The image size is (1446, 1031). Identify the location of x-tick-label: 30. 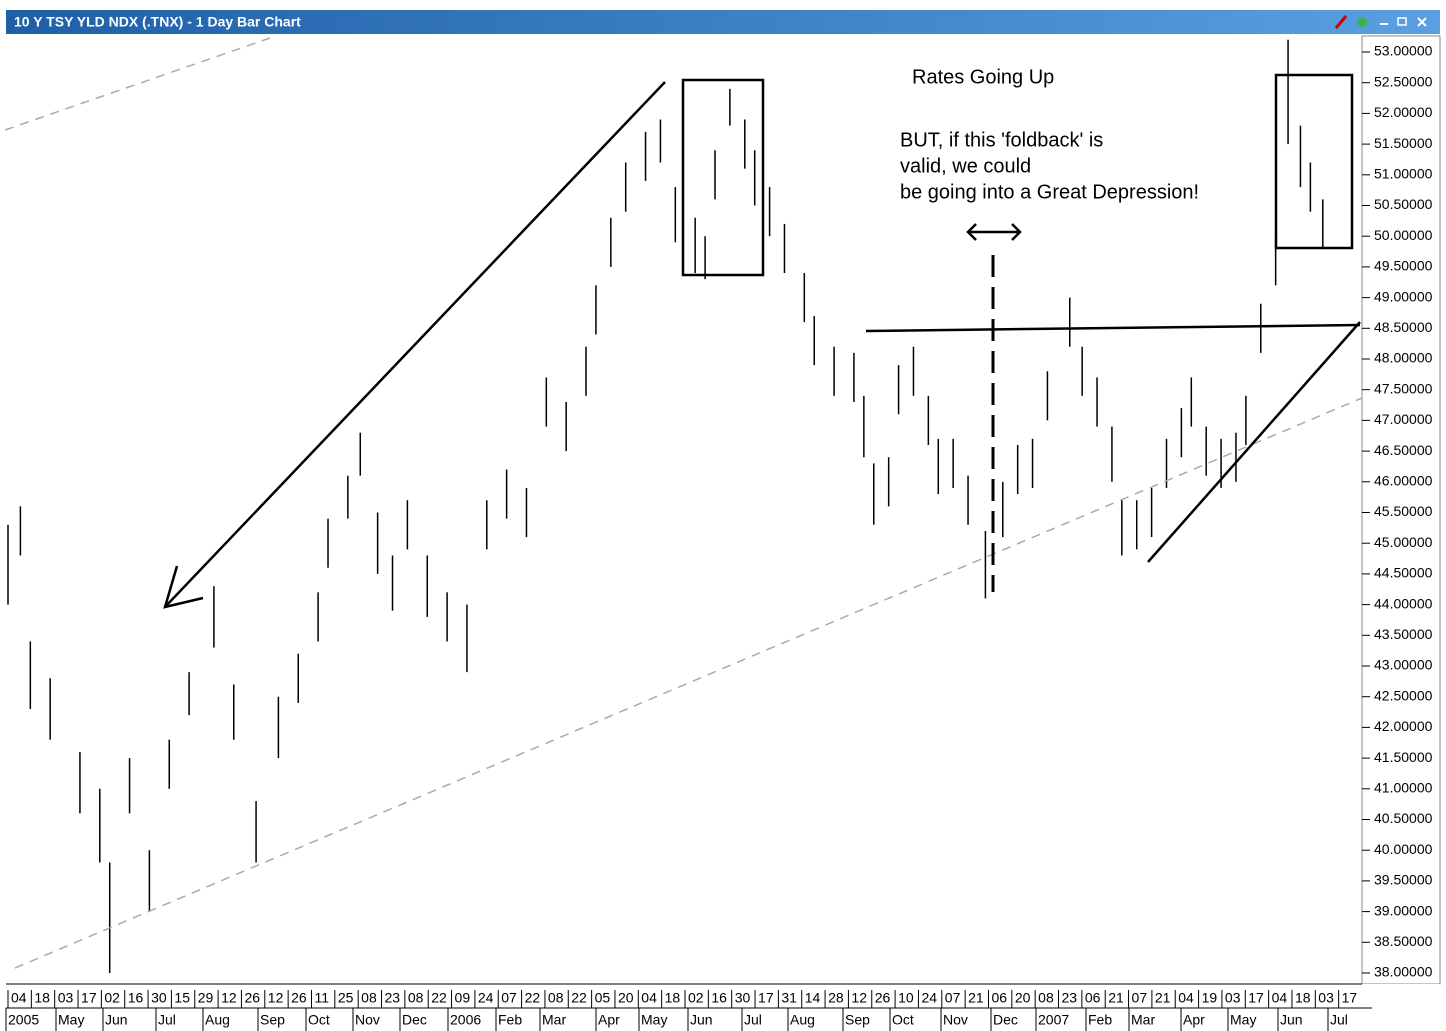
(159, 998).